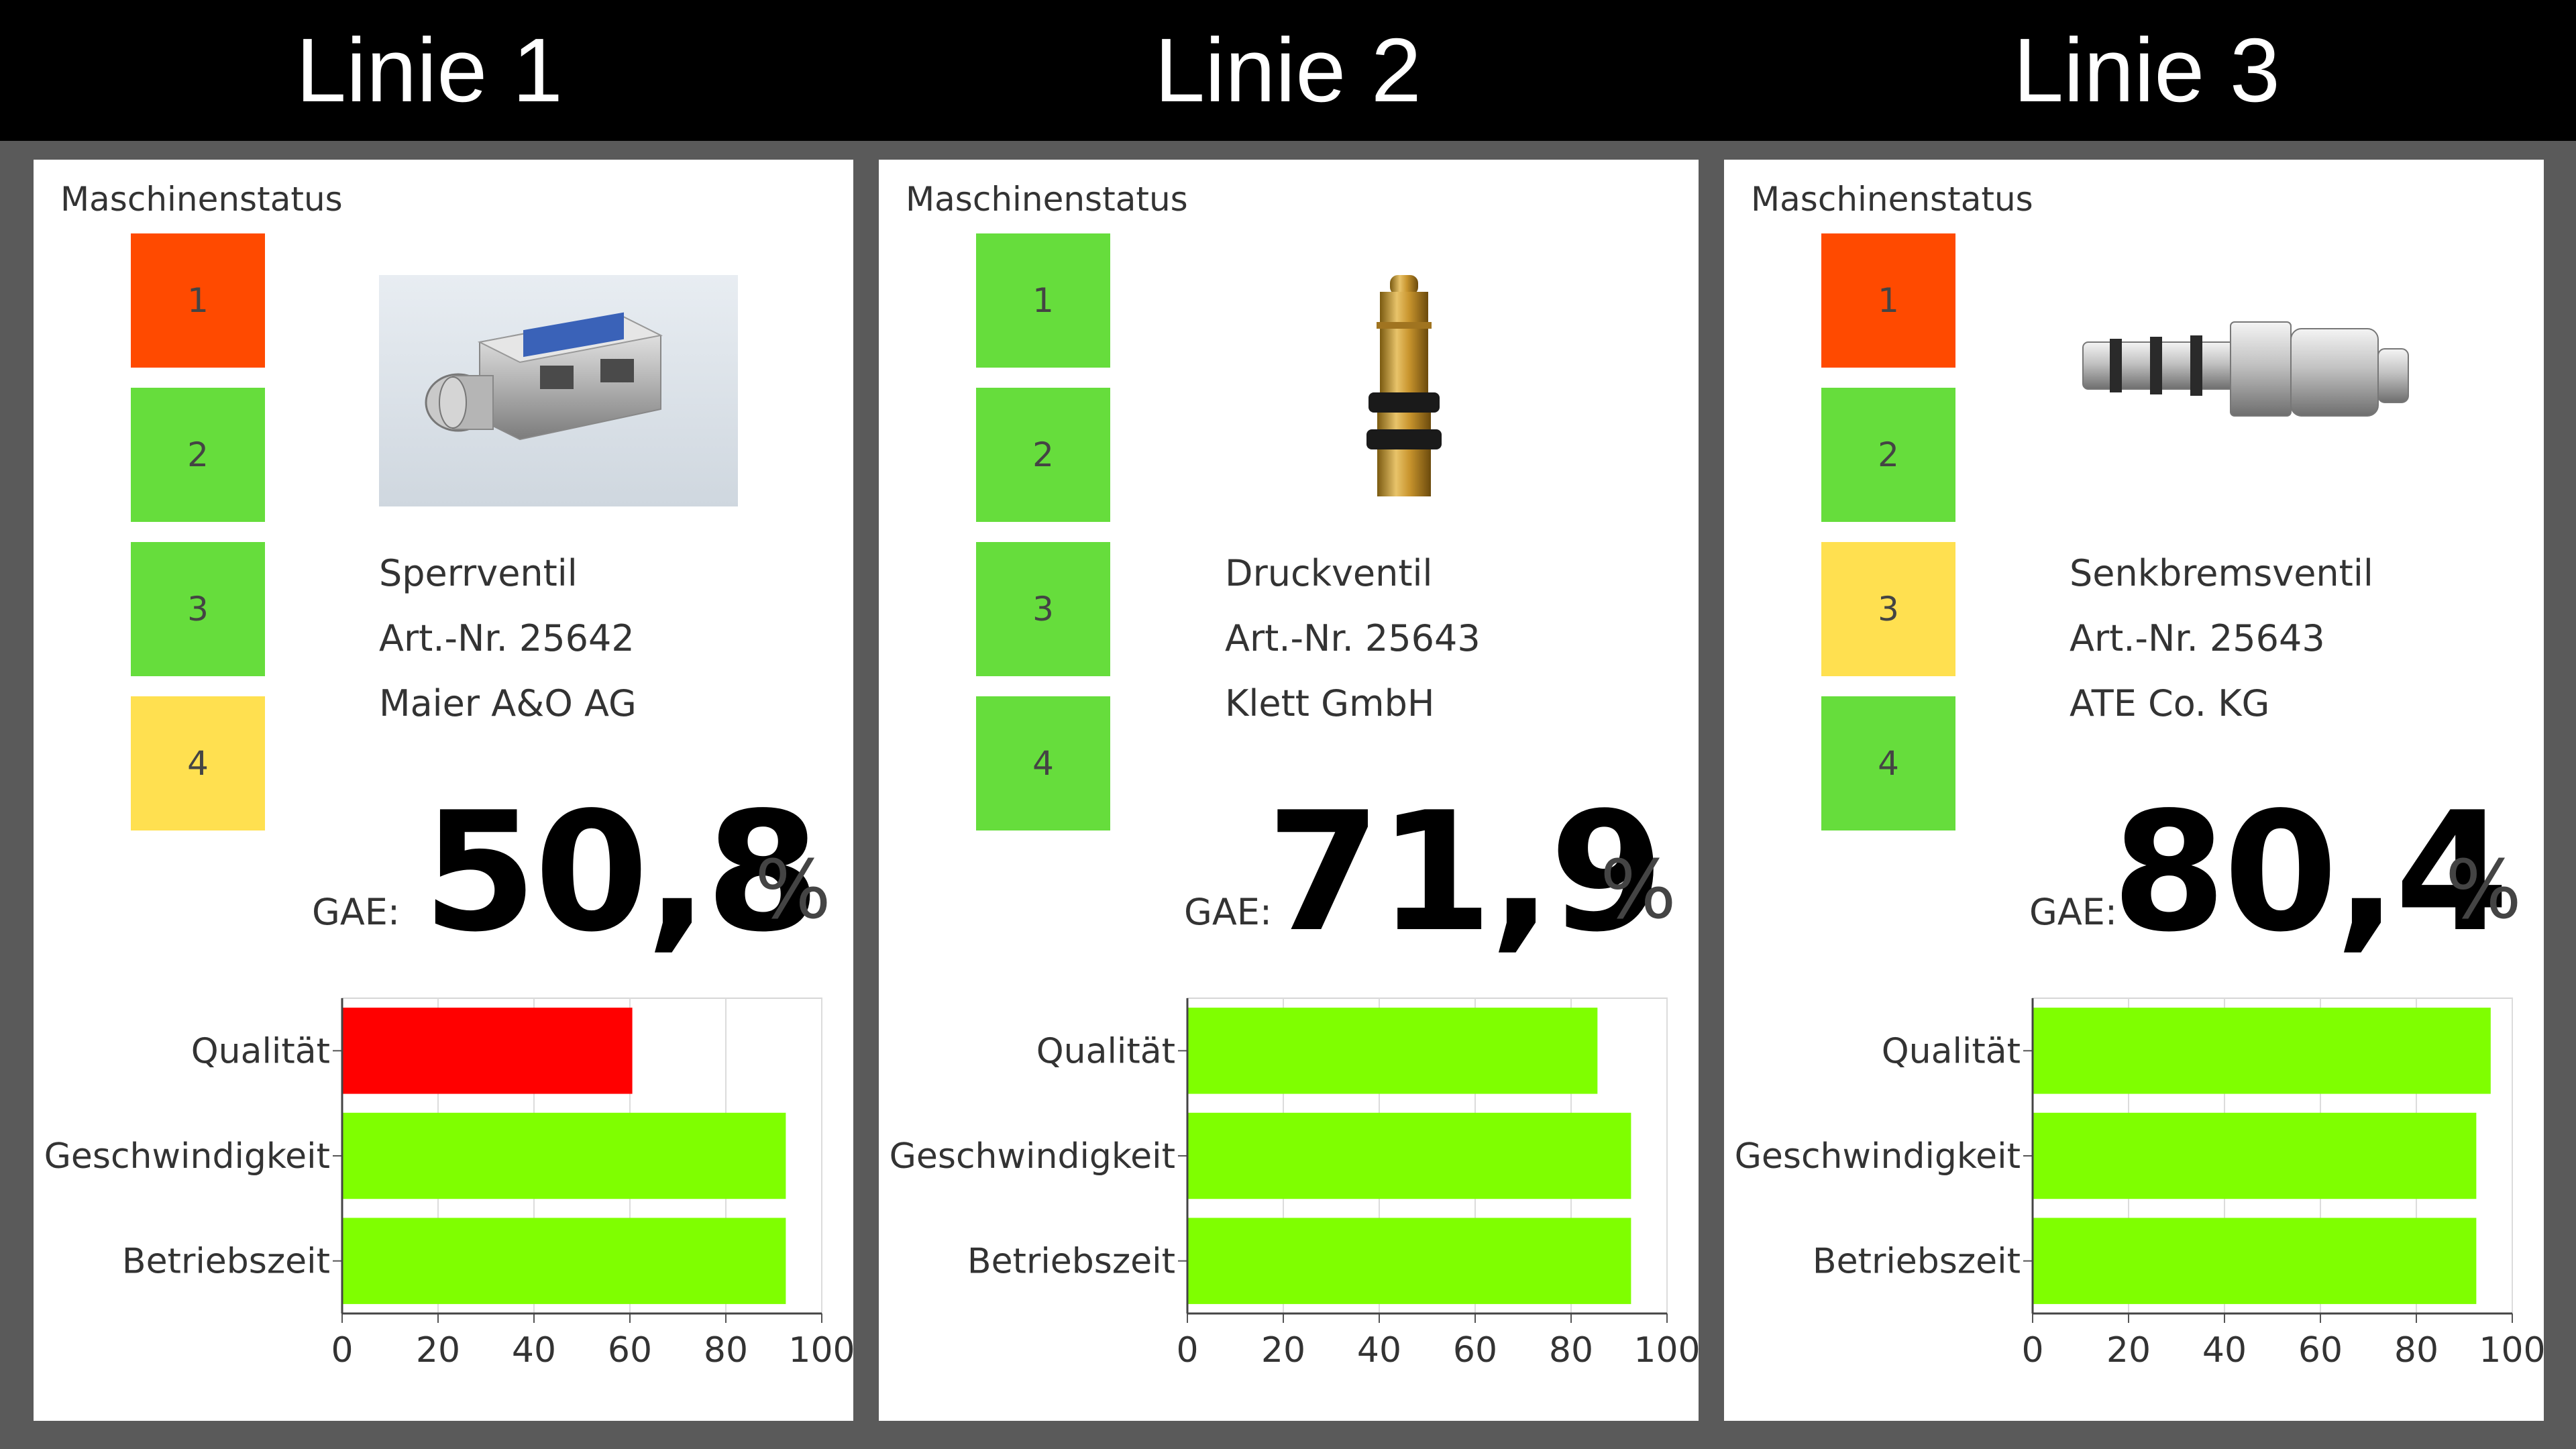 This screenshot has width=2576, height=1449. I want to click on line-3-title: Linie 3, so click(2146, 70).